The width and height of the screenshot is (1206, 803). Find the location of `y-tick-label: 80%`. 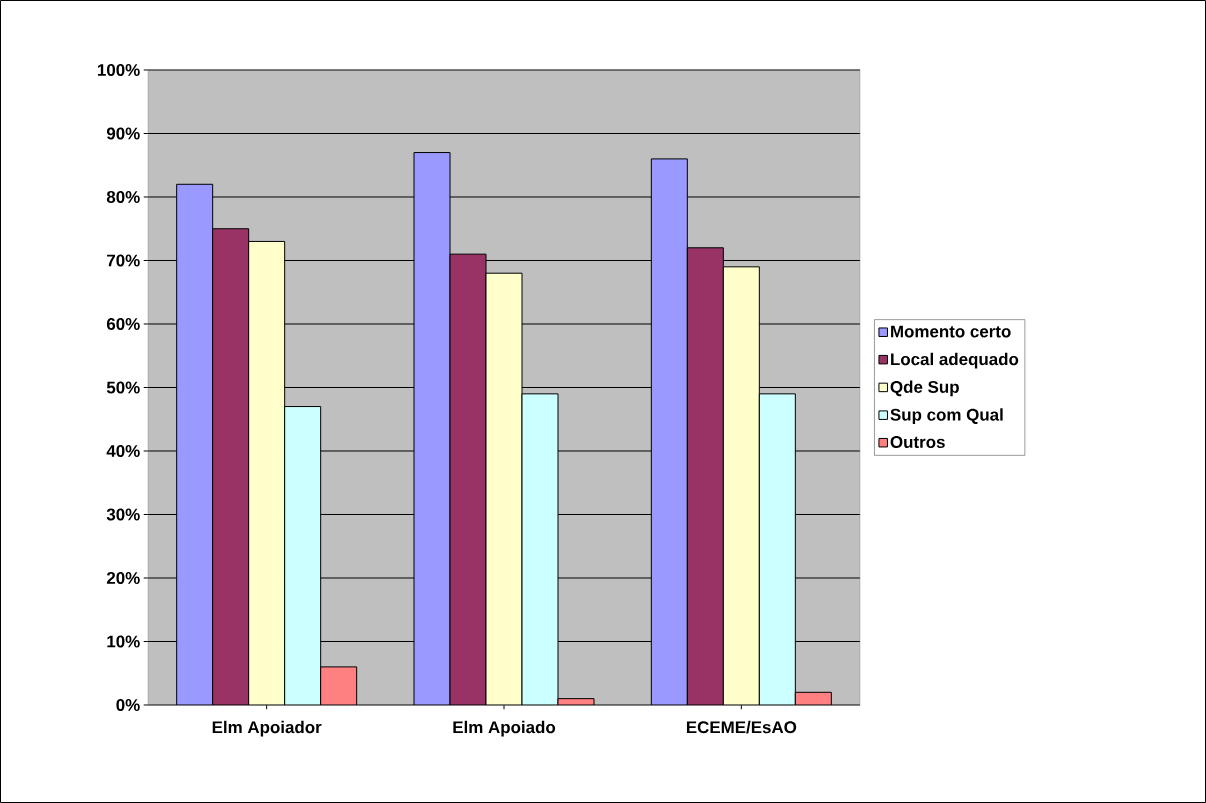

y-tick-label: 80% is located at coordinates (123, 197).